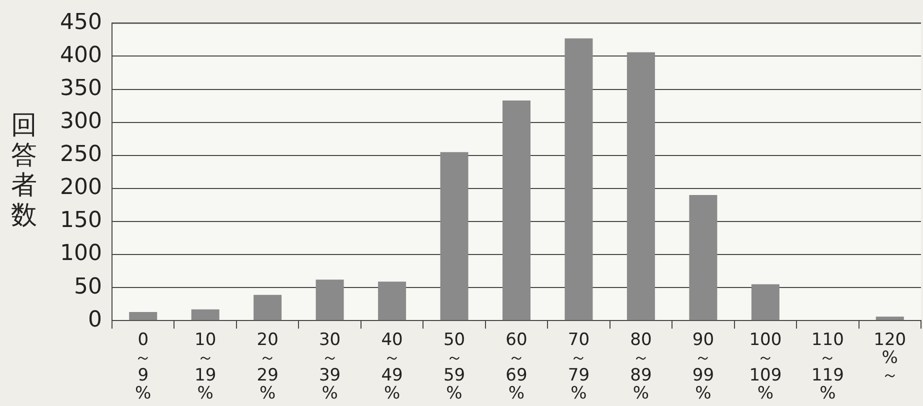 This screenshot has width=923, height=406. Describe the element at coordinates (95, 319) in the screenshot. I see `y-tick-label: 0` at that location.